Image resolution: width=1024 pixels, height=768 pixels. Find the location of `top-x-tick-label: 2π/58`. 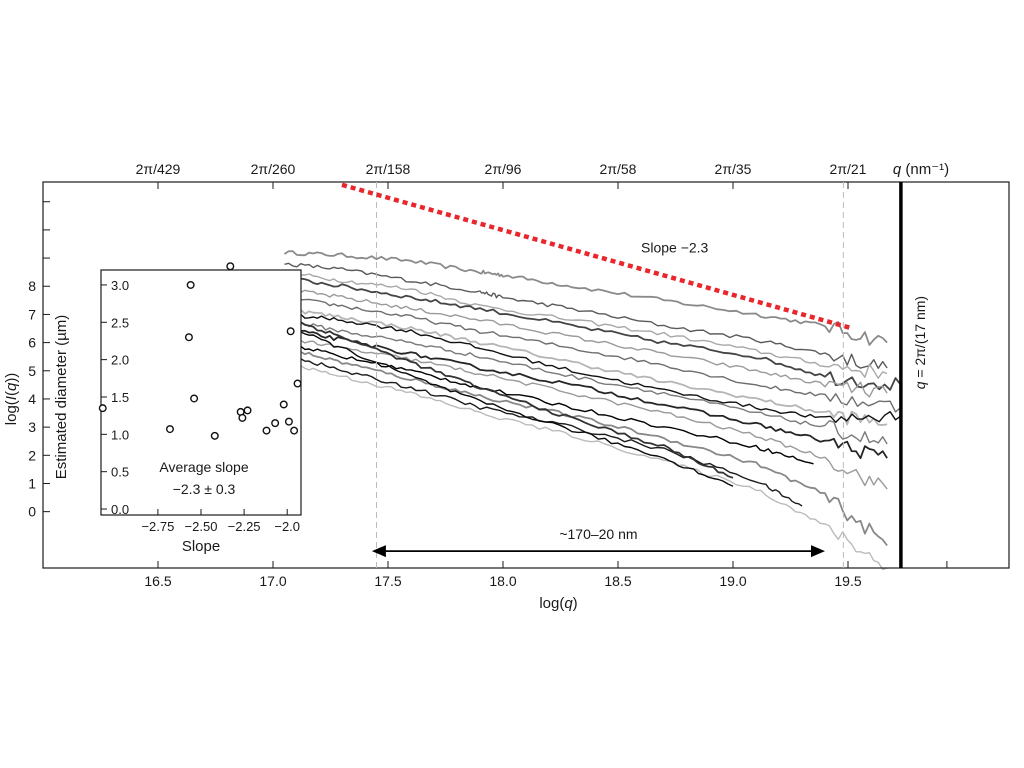

top-x-tick-label: 2π/58 is located at coordinates (618, 169).